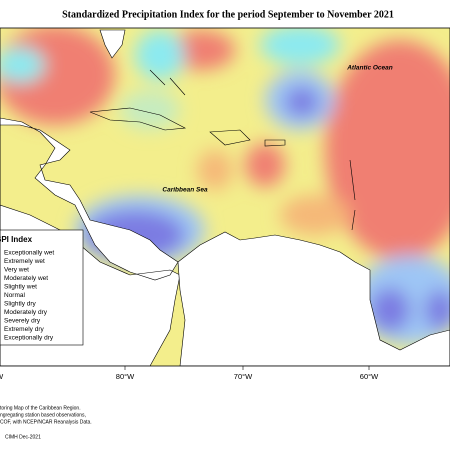 This screenshot has width=450, height=450. I want to click on ocean-label: Atlantic Ocean, so click(369, 68).